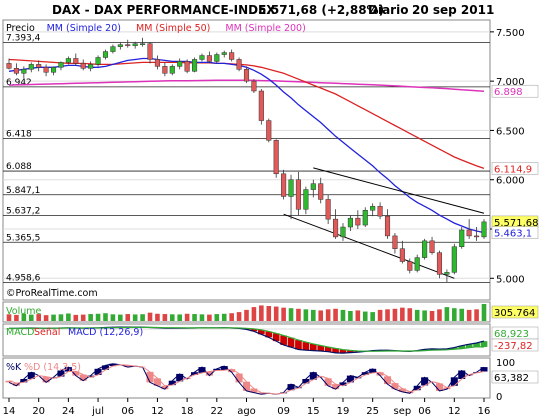 This screenshot has height=420, width=540. I want to click on legend-item: MM (Simple 200), so click(265, 28).